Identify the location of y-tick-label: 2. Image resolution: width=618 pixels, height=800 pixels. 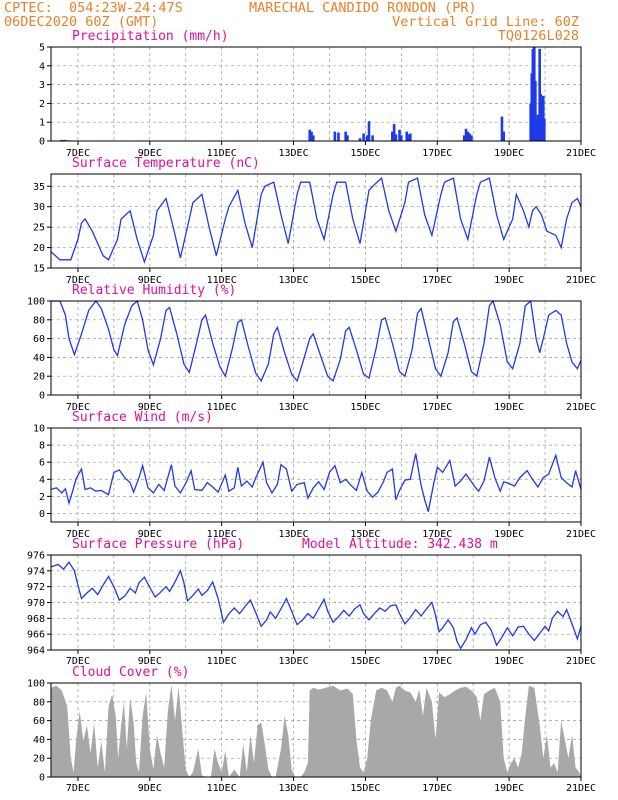
(42, 497).